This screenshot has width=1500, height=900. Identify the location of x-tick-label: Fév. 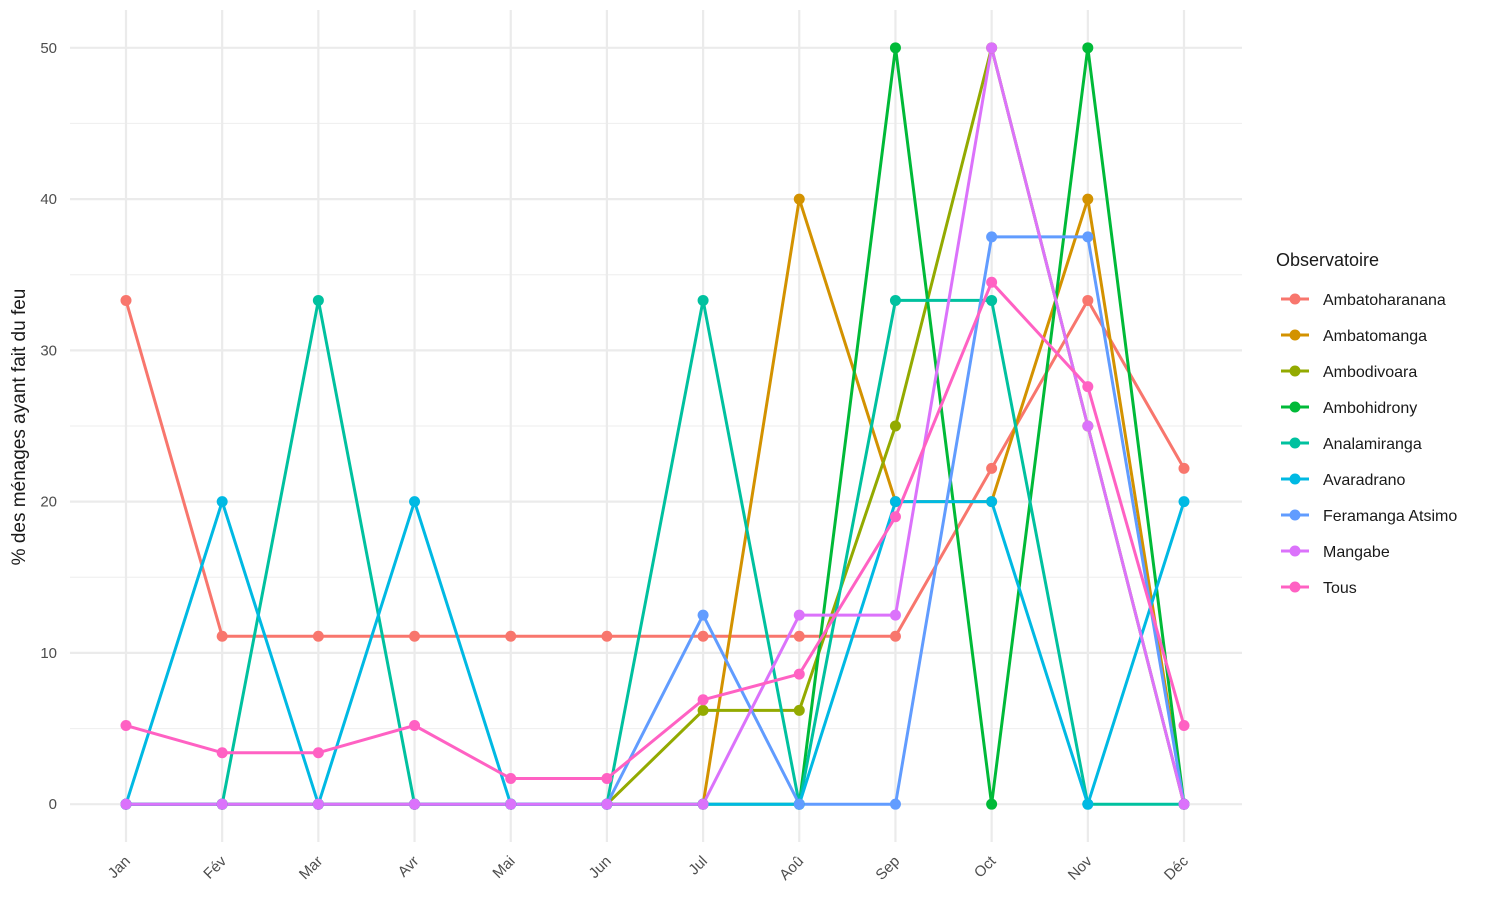
(215, 867).